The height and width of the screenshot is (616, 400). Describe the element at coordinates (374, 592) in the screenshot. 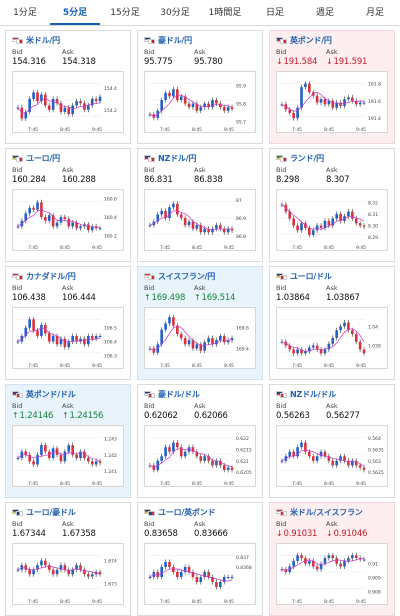

I see `y-tick-label: 0.908` at that location.